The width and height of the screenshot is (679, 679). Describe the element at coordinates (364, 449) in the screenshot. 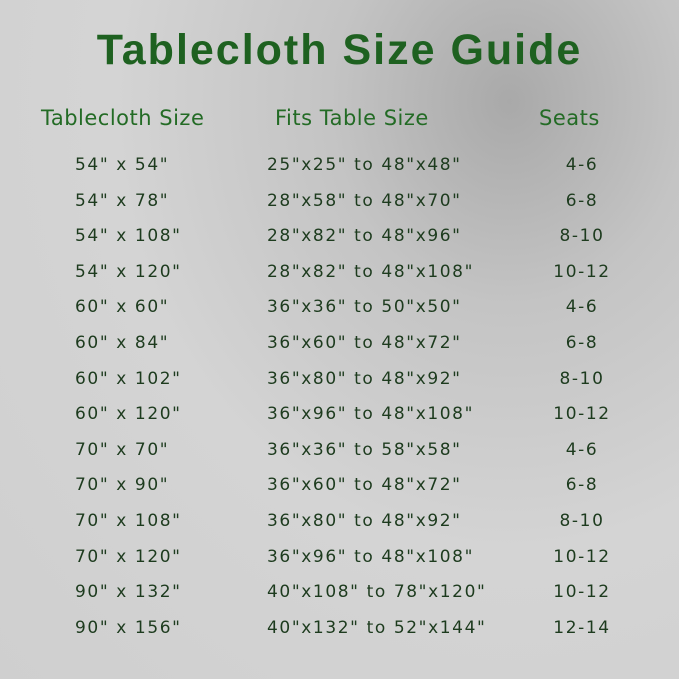

I see `fits-table-size-cell: 36"x36" to 58"x58"` at that location.